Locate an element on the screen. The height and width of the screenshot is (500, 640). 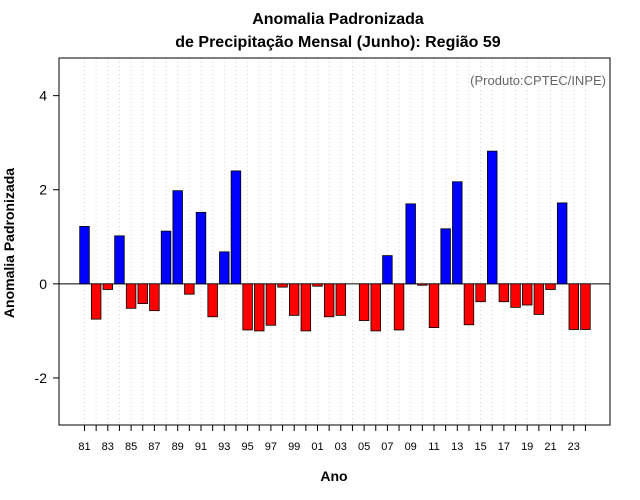
x-tick-label: 95 is located at coordinates (247, 447).